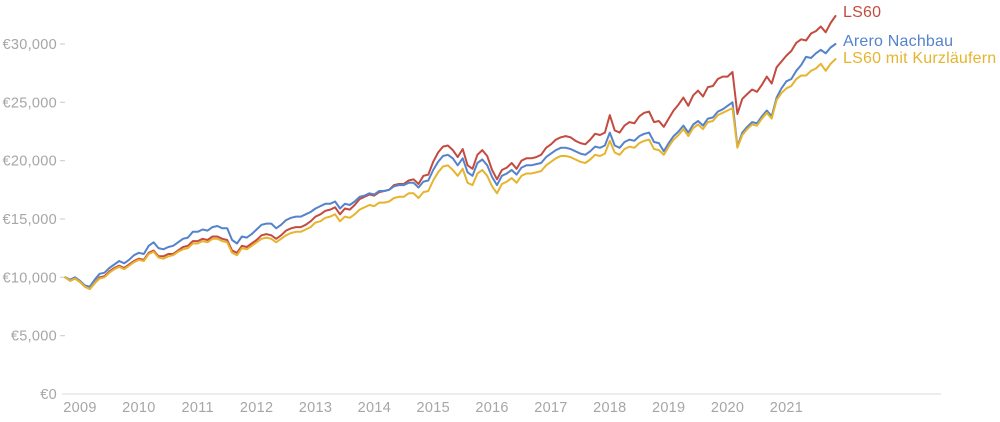 The width and height of the screenshot is (1000, 422). What do you see at coordinates (786, 408) in the screenshot?
I see `x-axis-label: 2021` at bounding box center [786, 408].